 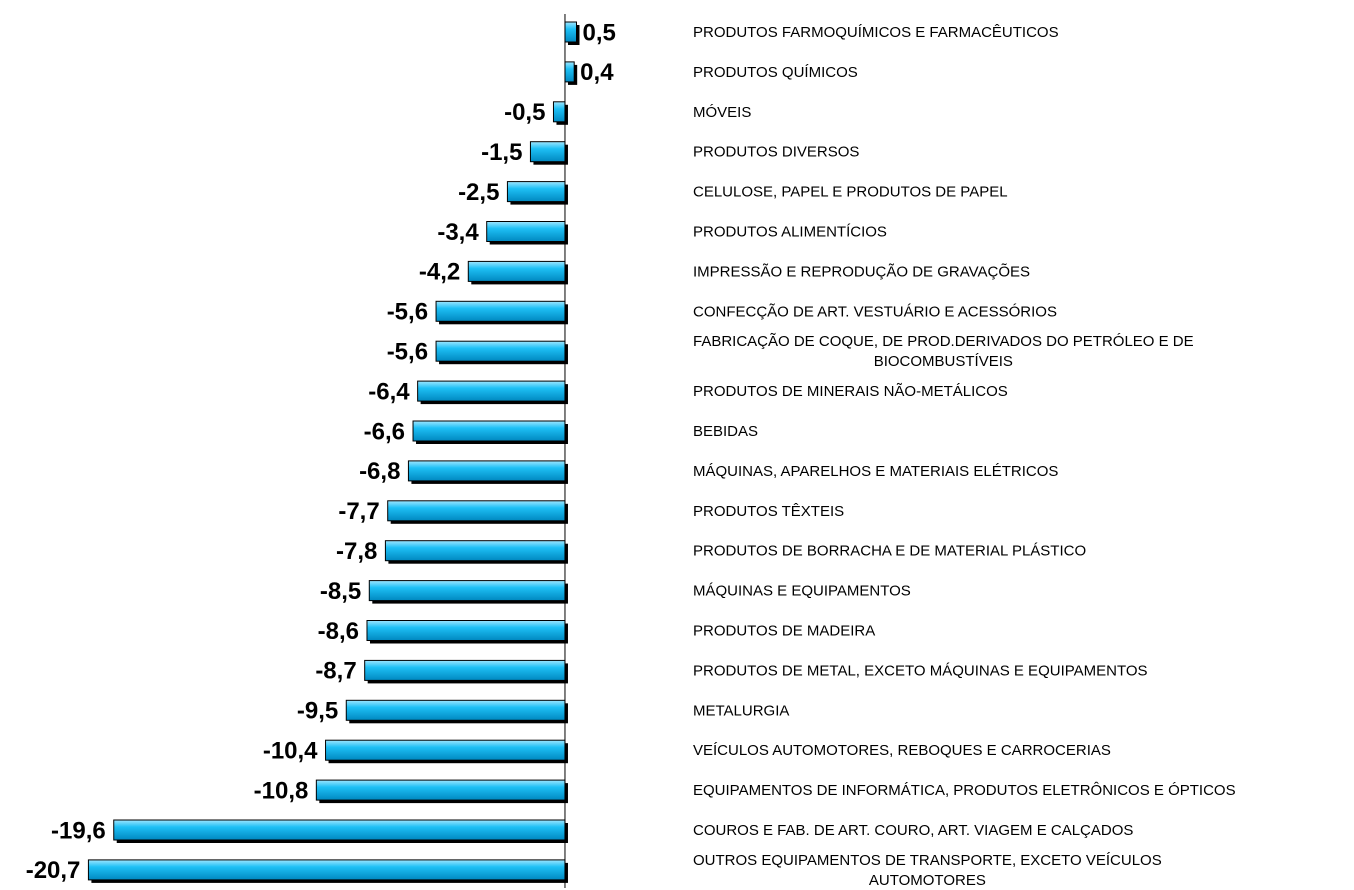 I want to click on category-label: PRODUTOS ALIMENTÍCIOS, so click(x=790, y=232).